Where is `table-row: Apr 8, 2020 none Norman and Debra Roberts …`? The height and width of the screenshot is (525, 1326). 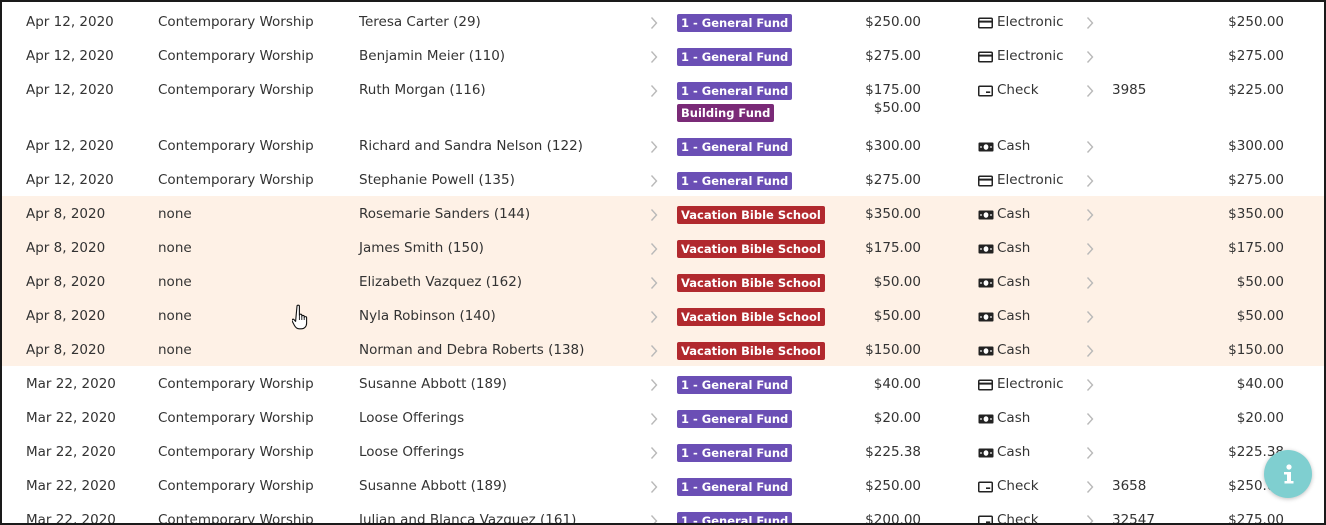
table-row: Apr 8, 2020 none Norman and Debra Roberts … is located at coordinates (663, 349).